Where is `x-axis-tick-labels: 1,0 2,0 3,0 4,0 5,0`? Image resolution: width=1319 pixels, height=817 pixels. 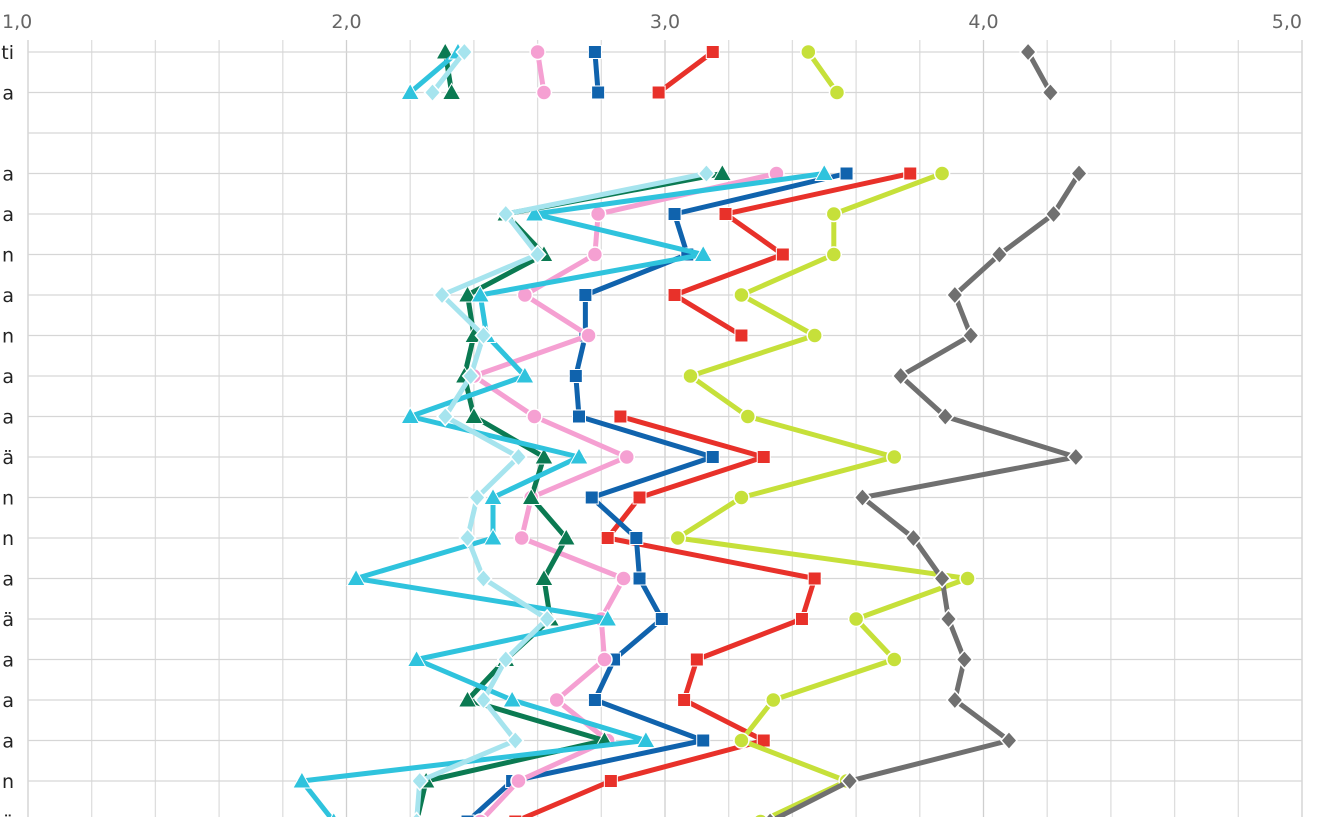 x-axis-tick-labels: 1,0 2,0 3,0 4,0 5,0 is located at coordinates (652, 22).